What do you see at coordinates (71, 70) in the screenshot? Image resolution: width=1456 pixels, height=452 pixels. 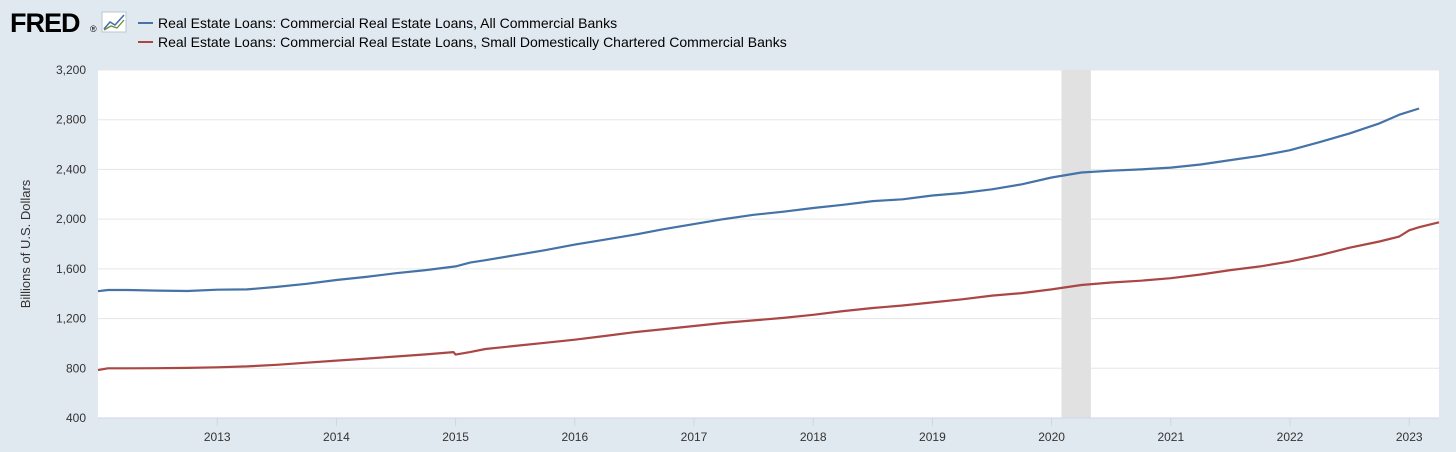 I see `y-tick-label: 3,200` at bounding box center [71, 70].